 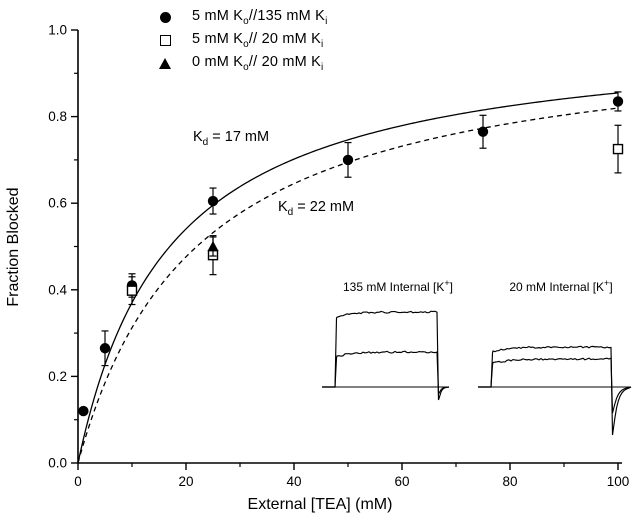 What do you see at coordinates (231, 138) in the screenshot?
I see `kd-annotation-solid: Kd = 17 mM` at bounding box center [231, 138].